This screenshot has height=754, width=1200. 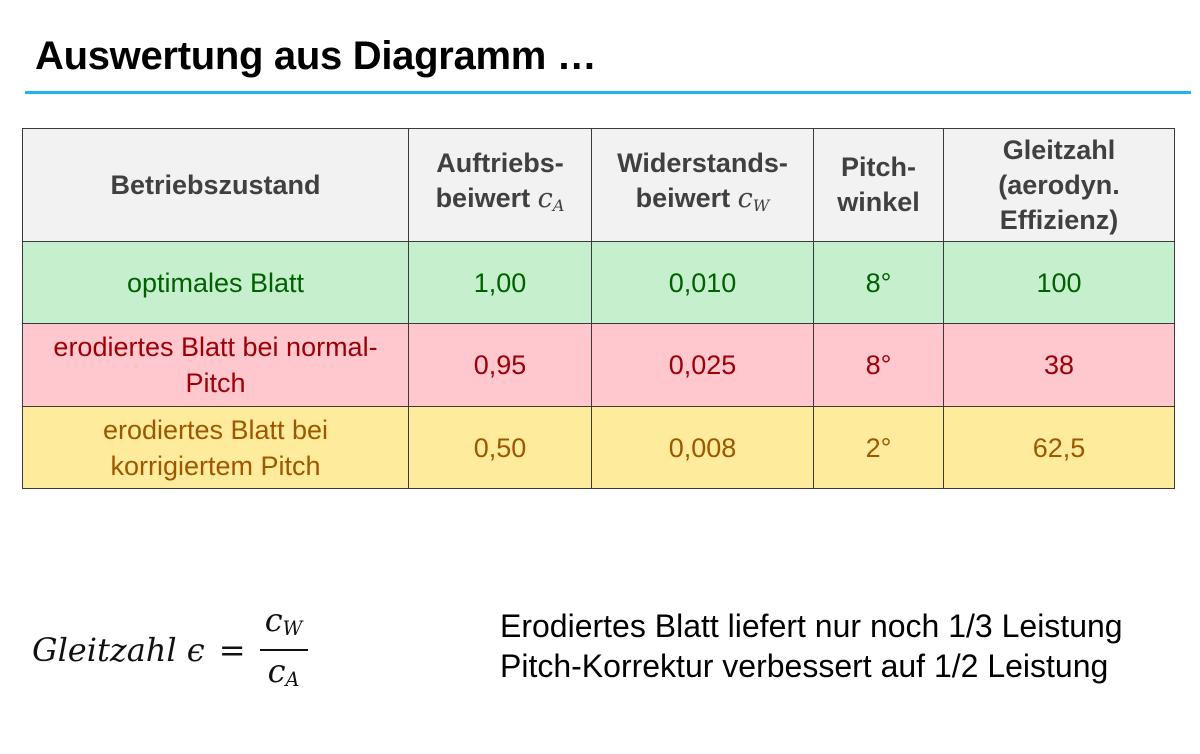 I want to click on header-lift-line2: beiwert, so click(x=483, y=198).